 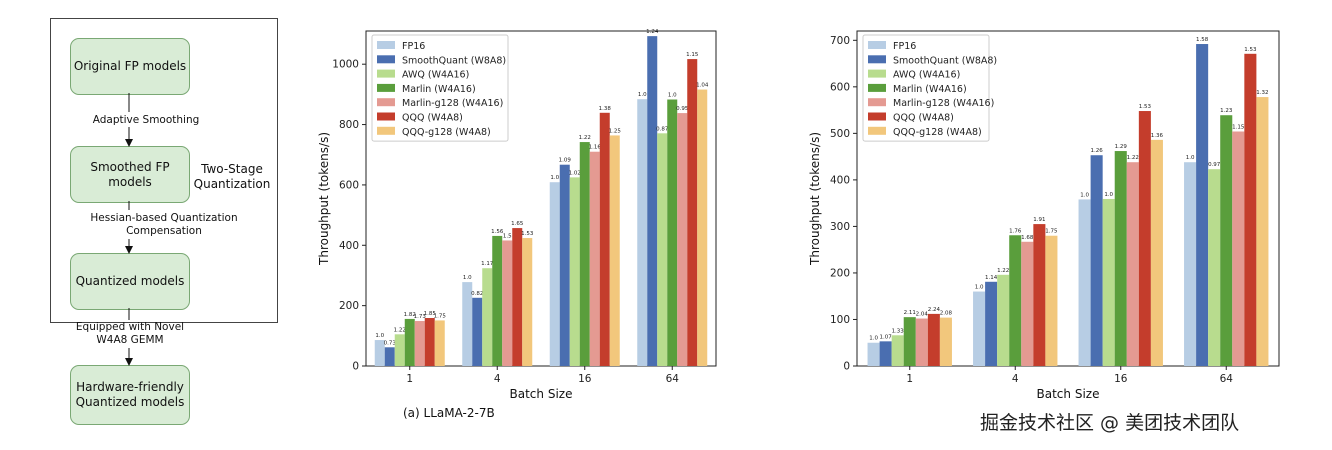 What do you see at coordinates (541, 394) in the screenshot?
I see `x-axis-label: Batch Size` at bounding box center [541, 394].